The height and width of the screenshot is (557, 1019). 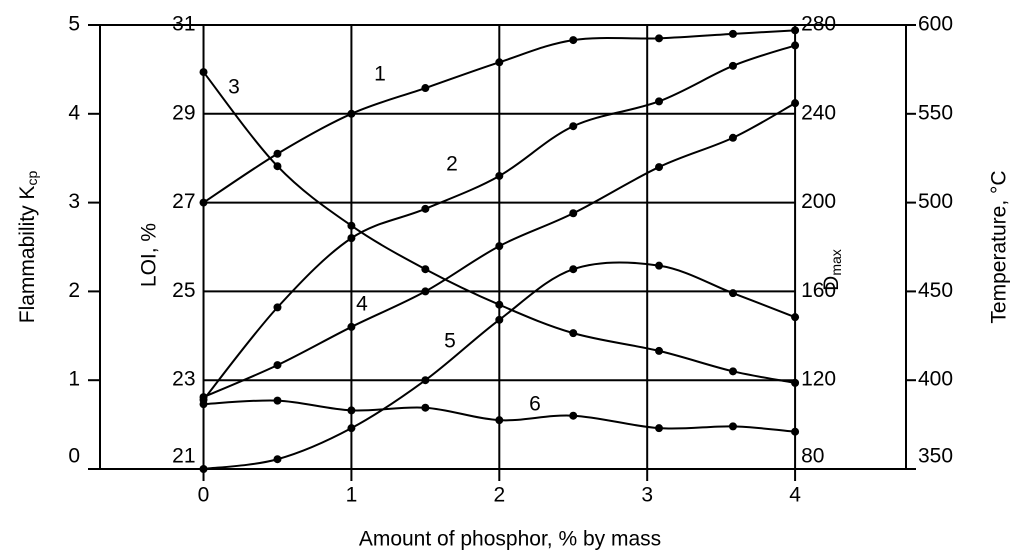 What do you see at coordinates (149, 255) in the screenshot?
I see `loi-axis-label: LOI, %` at bounding box center [149, 255].